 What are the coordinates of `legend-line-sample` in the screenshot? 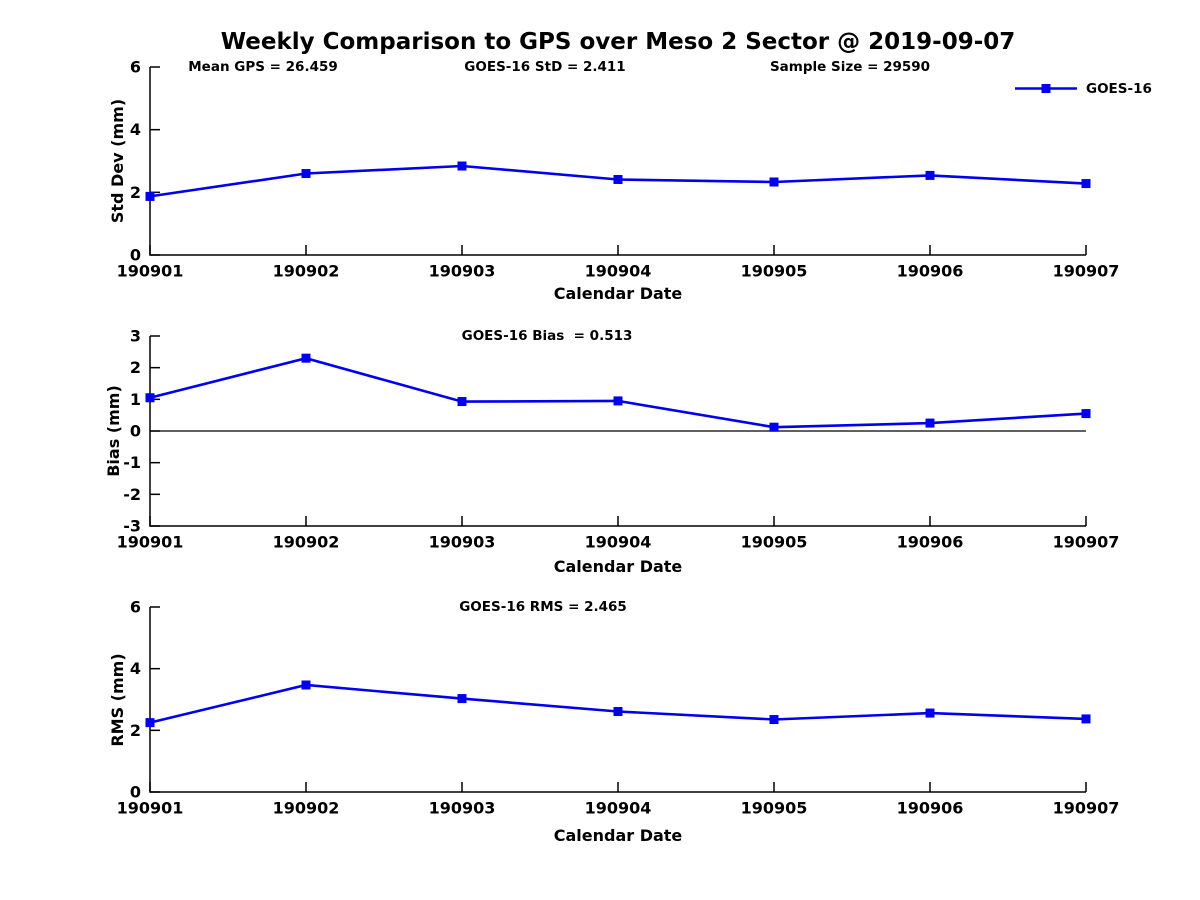 It's located at (1046, 88).